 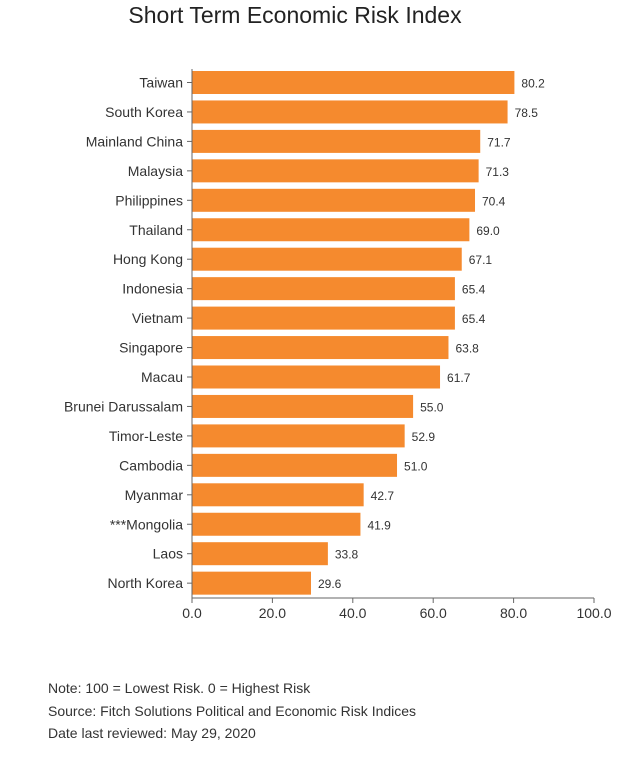 I want to click on value-label-brunei-darussalam: 55.0, so click(x=432, y=407).